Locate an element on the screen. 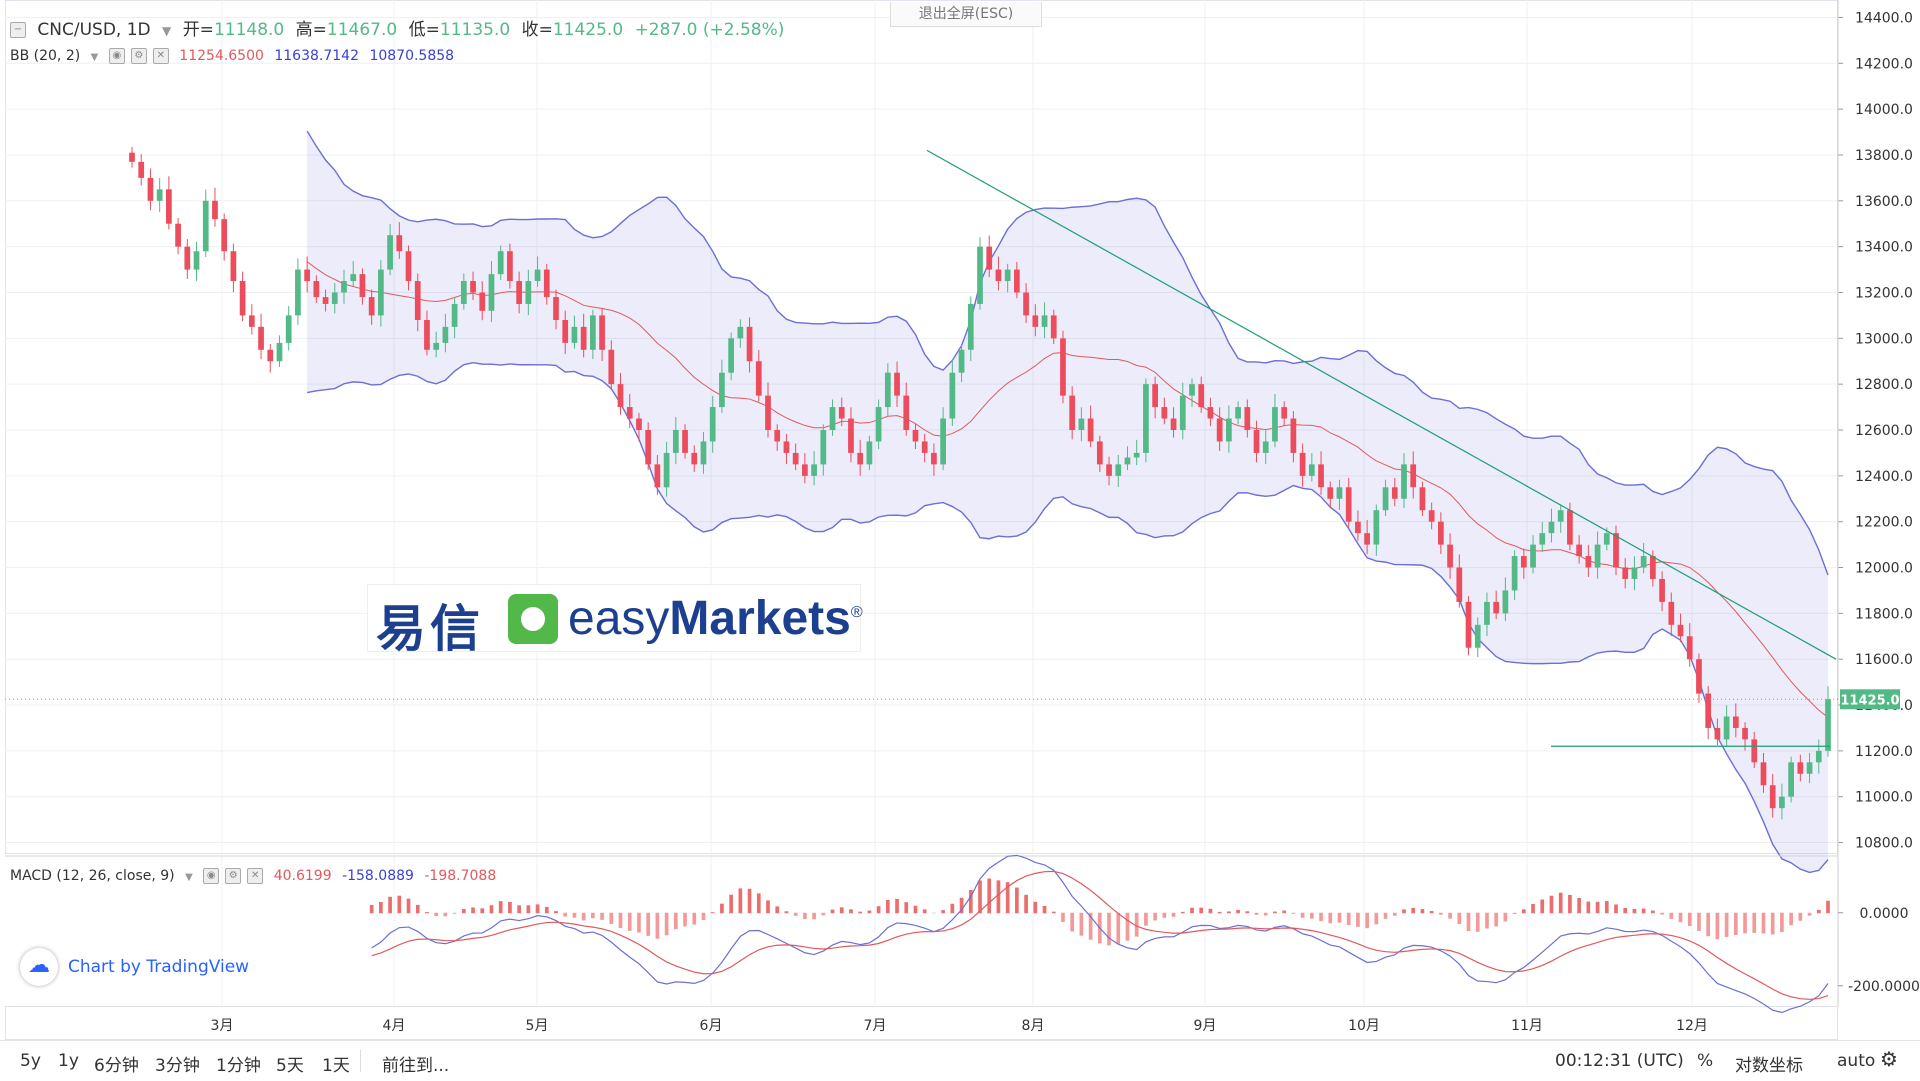 This screenshot has height=1081, width=1920. log-scale-toggle: 对数坐标 is located at coordinates (1769, 1066).